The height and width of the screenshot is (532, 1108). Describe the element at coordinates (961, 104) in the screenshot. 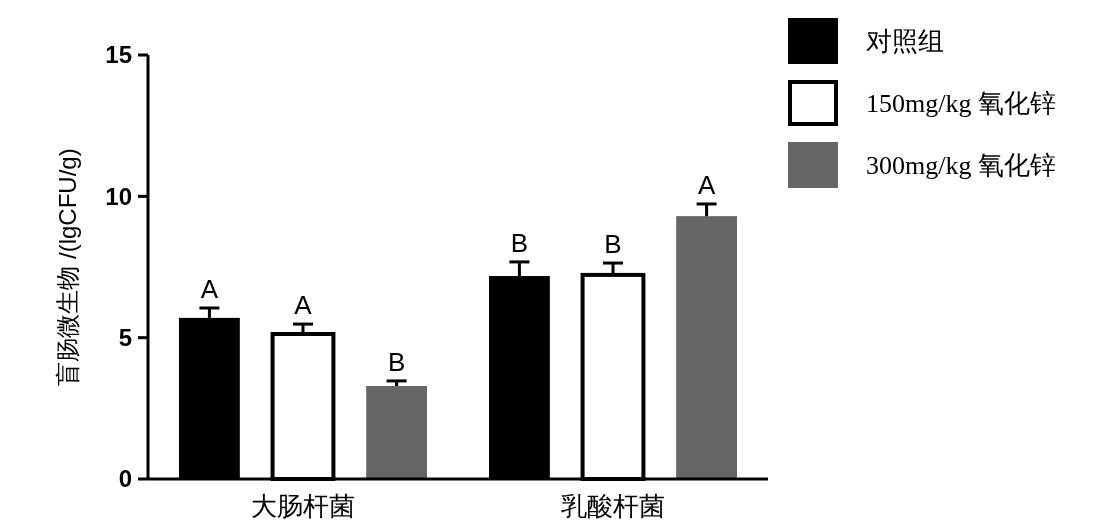

I see `legend-label: 150mg/kg 氧化锌` at that location.